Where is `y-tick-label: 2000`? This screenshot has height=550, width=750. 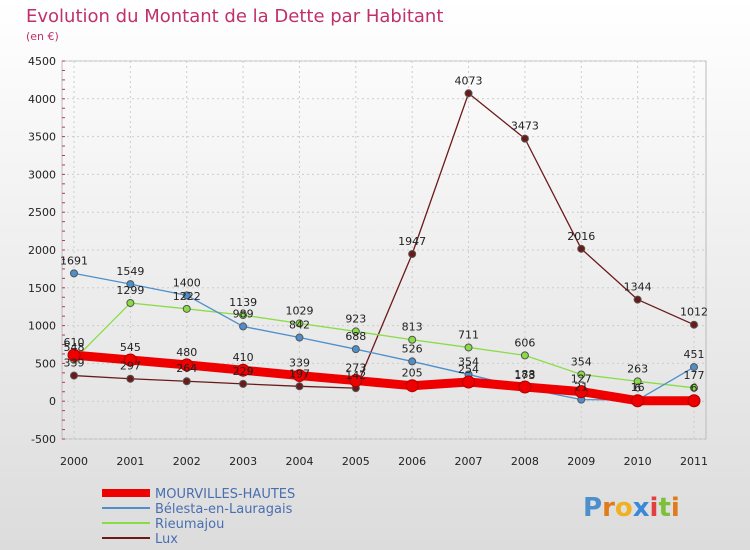 y-tick-label: 2000 is located at coordinates (42, 250).